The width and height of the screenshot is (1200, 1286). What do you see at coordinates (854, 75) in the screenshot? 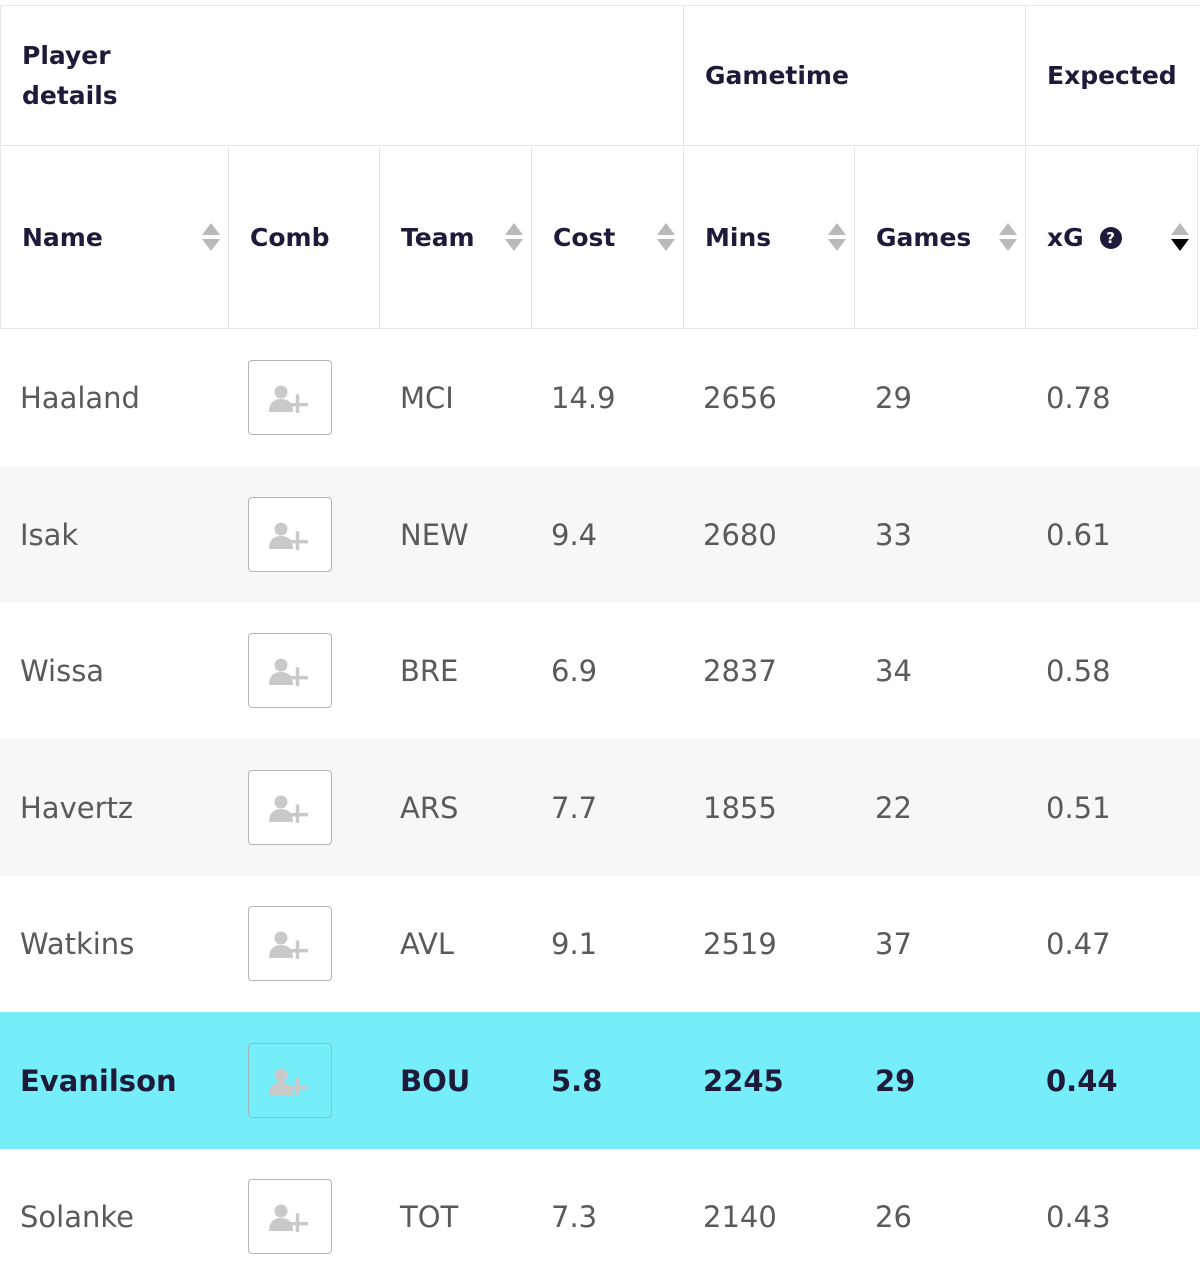
I see `group-gametime: Gametime` at bounding box center [854, 75].